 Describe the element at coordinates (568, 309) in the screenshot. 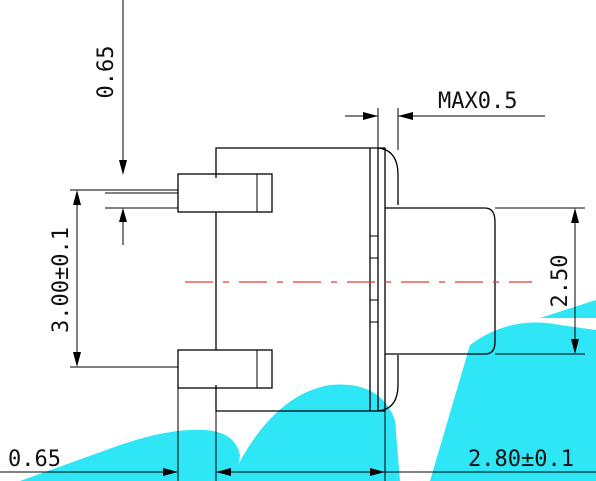

I see `watermark-accent` at that location.